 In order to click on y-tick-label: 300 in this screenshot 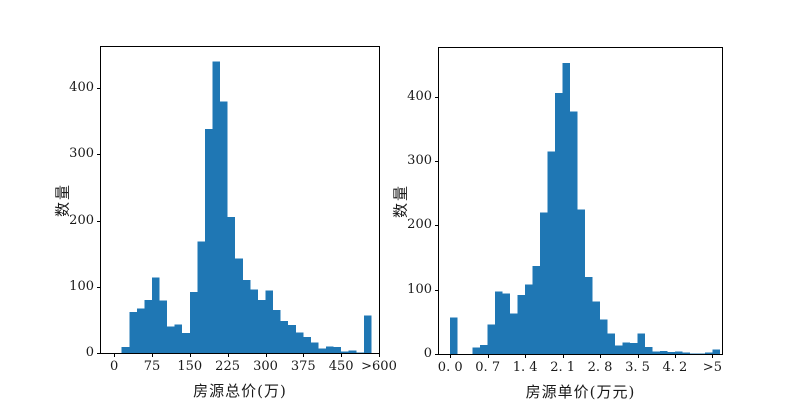, I will do `click(419, 161)`.